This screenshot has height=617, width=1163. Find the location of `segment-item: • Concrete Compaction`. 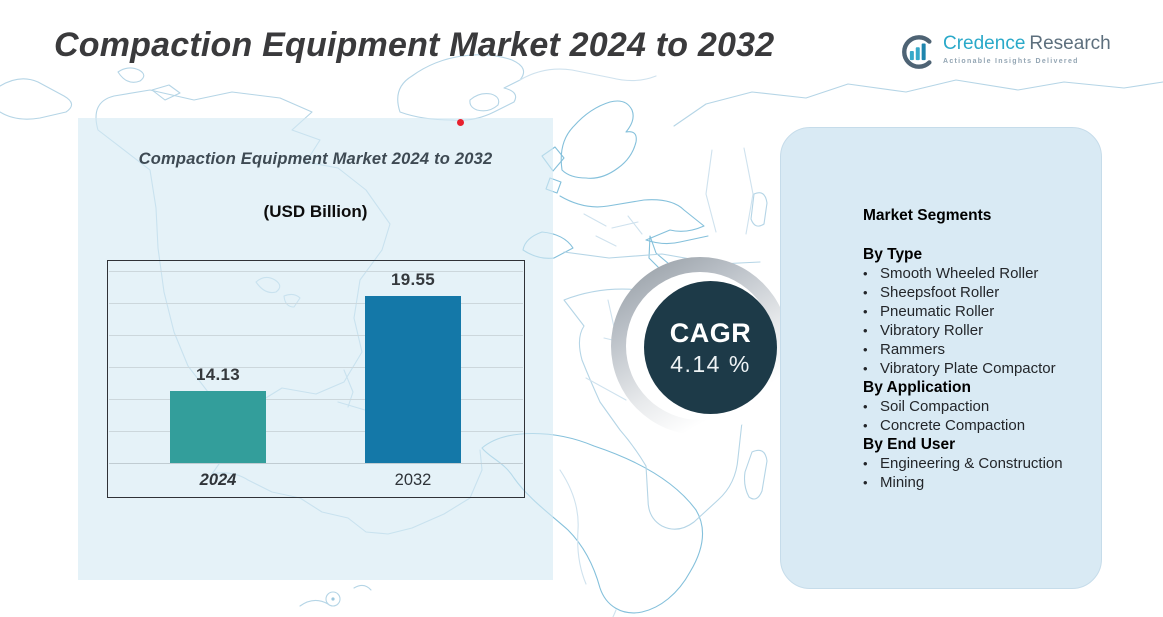

segment-item: • Concrete Compaction is located at coordinates (973, 425).